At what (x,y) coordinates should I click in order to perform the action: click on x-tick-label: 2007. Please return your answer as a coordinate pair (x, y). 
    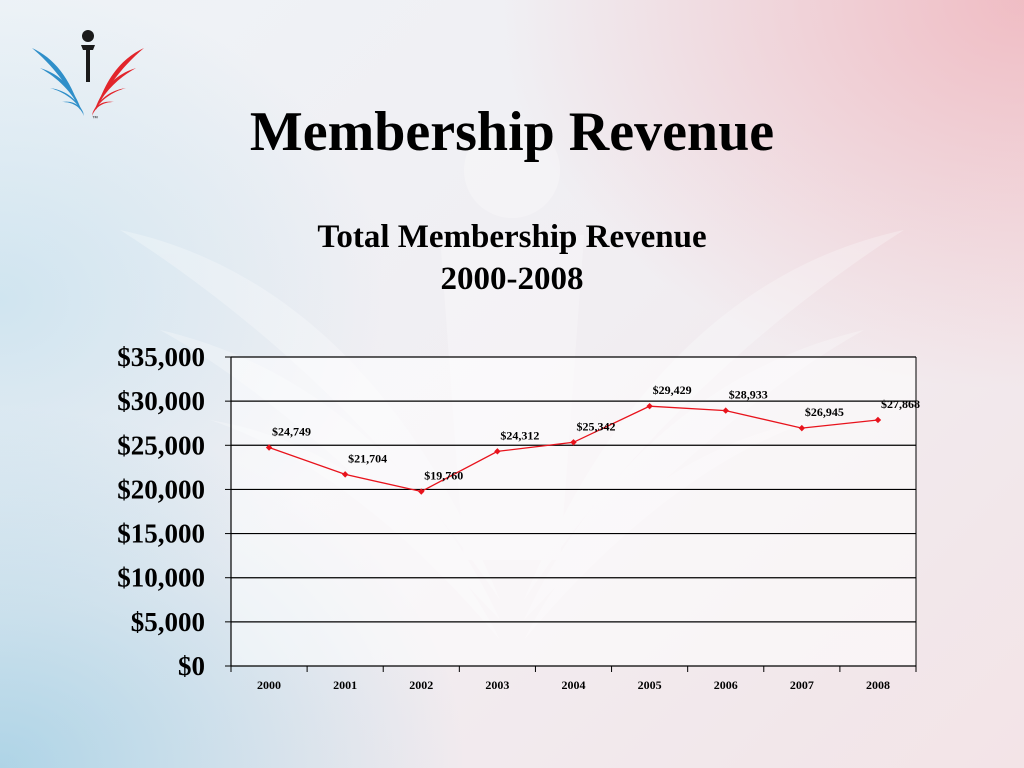
    Looking at the image, I should click on (802, 685).